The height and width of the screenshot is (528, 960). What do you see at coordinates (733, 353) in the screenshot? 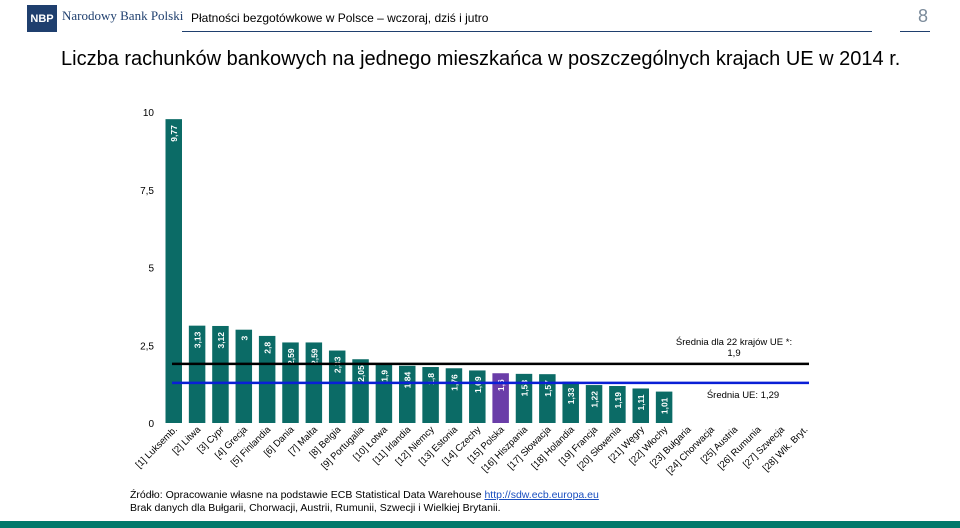
I see `average-22-value: 1,9` at bounding box center [733, 353].